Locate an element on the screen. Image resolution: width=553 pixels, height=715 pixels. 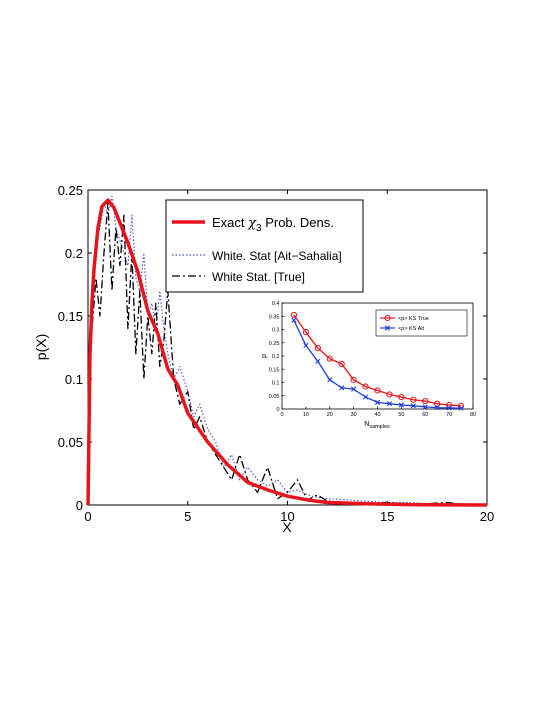
inset-y-tick-label: 0.2 is located at coordinates (276, 357).